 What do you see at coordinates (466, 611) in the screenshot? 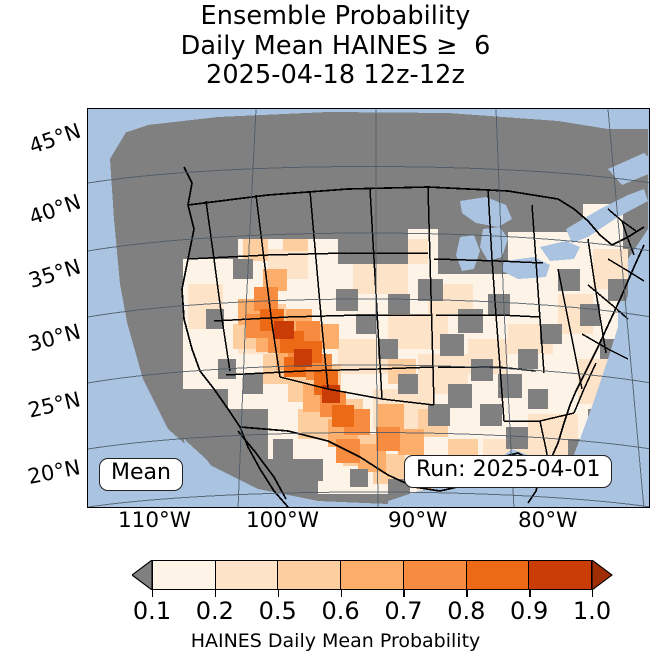
I see `colorbar-tick-label-5: 0.8` at bounding box center [466, 611].